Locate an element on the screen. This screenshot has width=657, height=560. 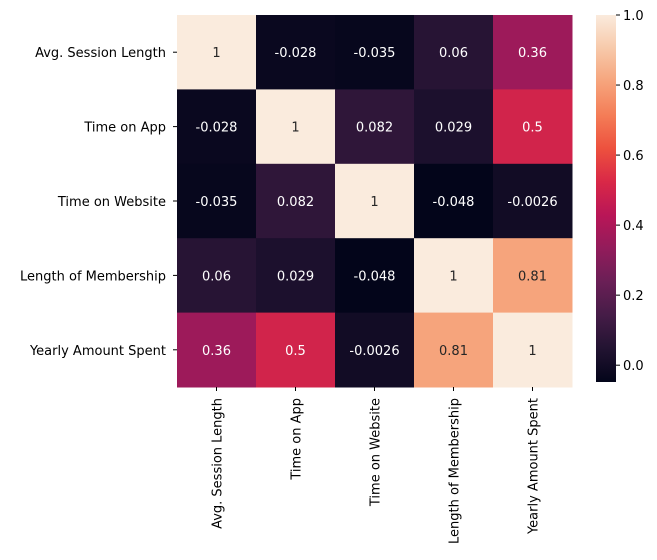
colorbar-gradient is located at coordinates (606, 198).